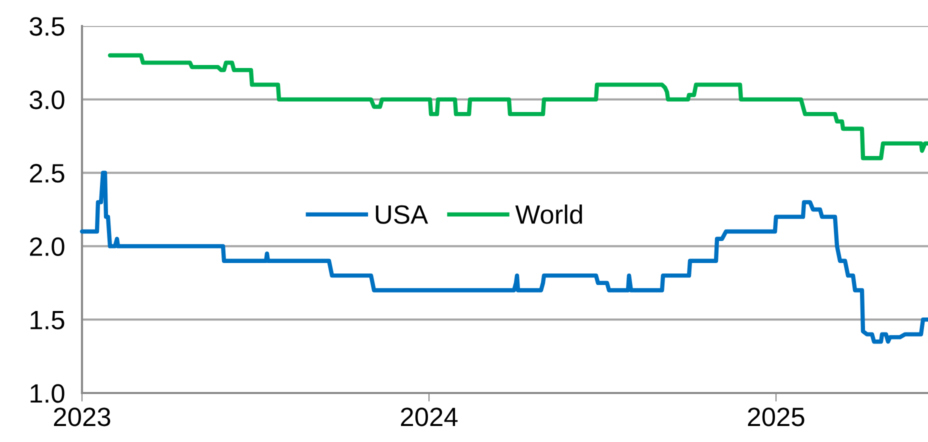 The width and height of the screenshot is (928, 442). What do you see at coordinates (402, 214) in the screenshot?
I see `legend-label: USA` at bounding box center [402, 214].